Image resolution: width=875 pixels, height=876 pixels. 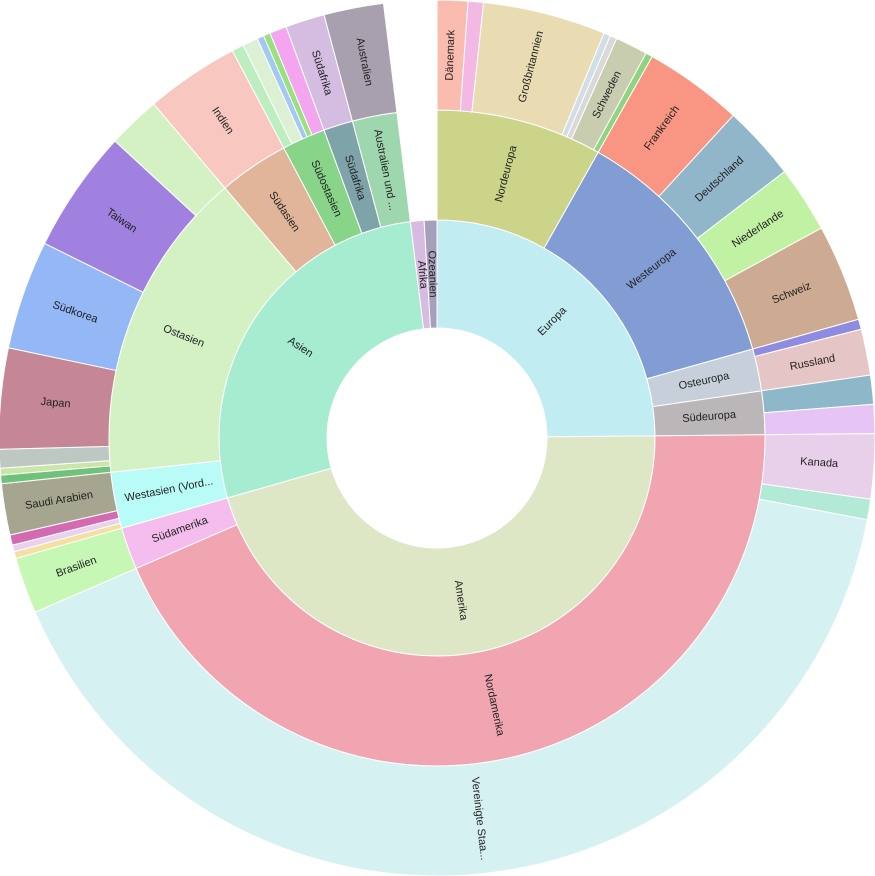 I want to click on label-daenemark: Dänemark, so click(x=451, y=55).